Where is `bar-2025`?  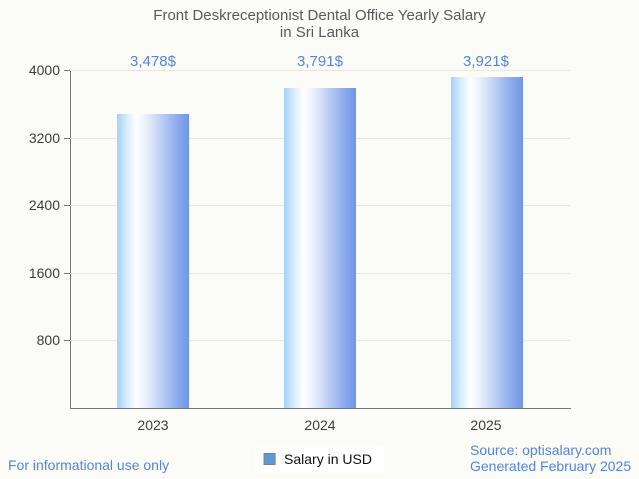
bar-2025 is located at coordinates (487, 242).